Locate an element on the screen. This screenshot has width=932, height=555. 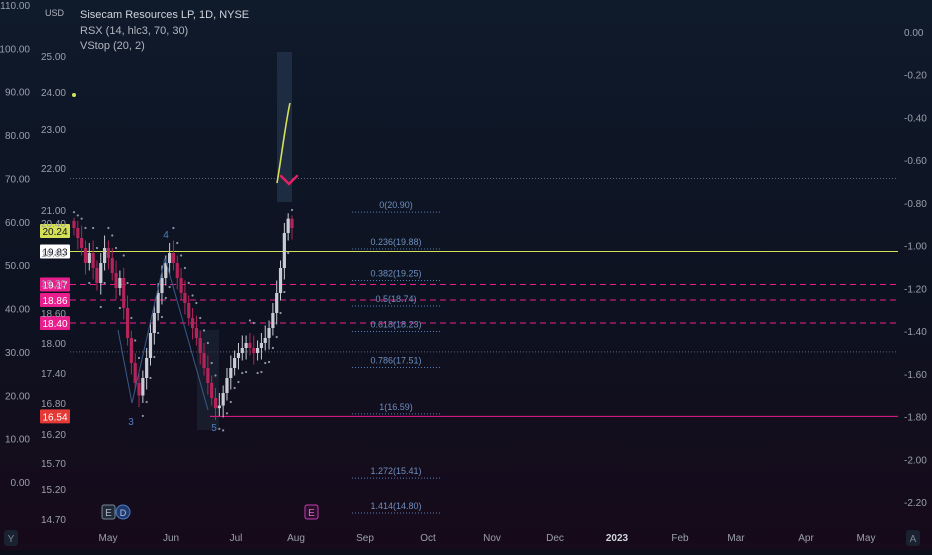
time-axis-label-12: May is located at coordinates (866, 538).